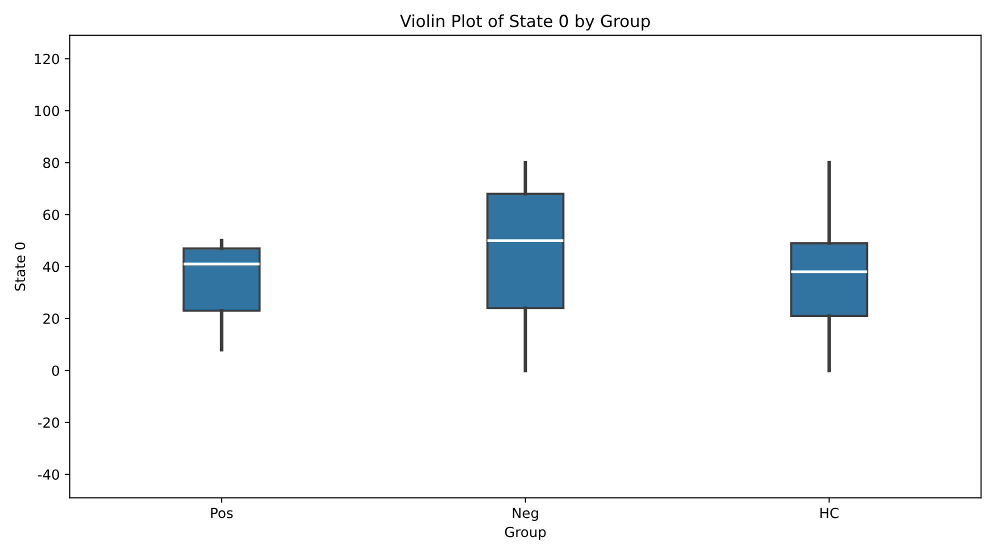 The height and width of the screenshot is (544, 996). I want to click on y-tick-label: -20, so click(49, 422).